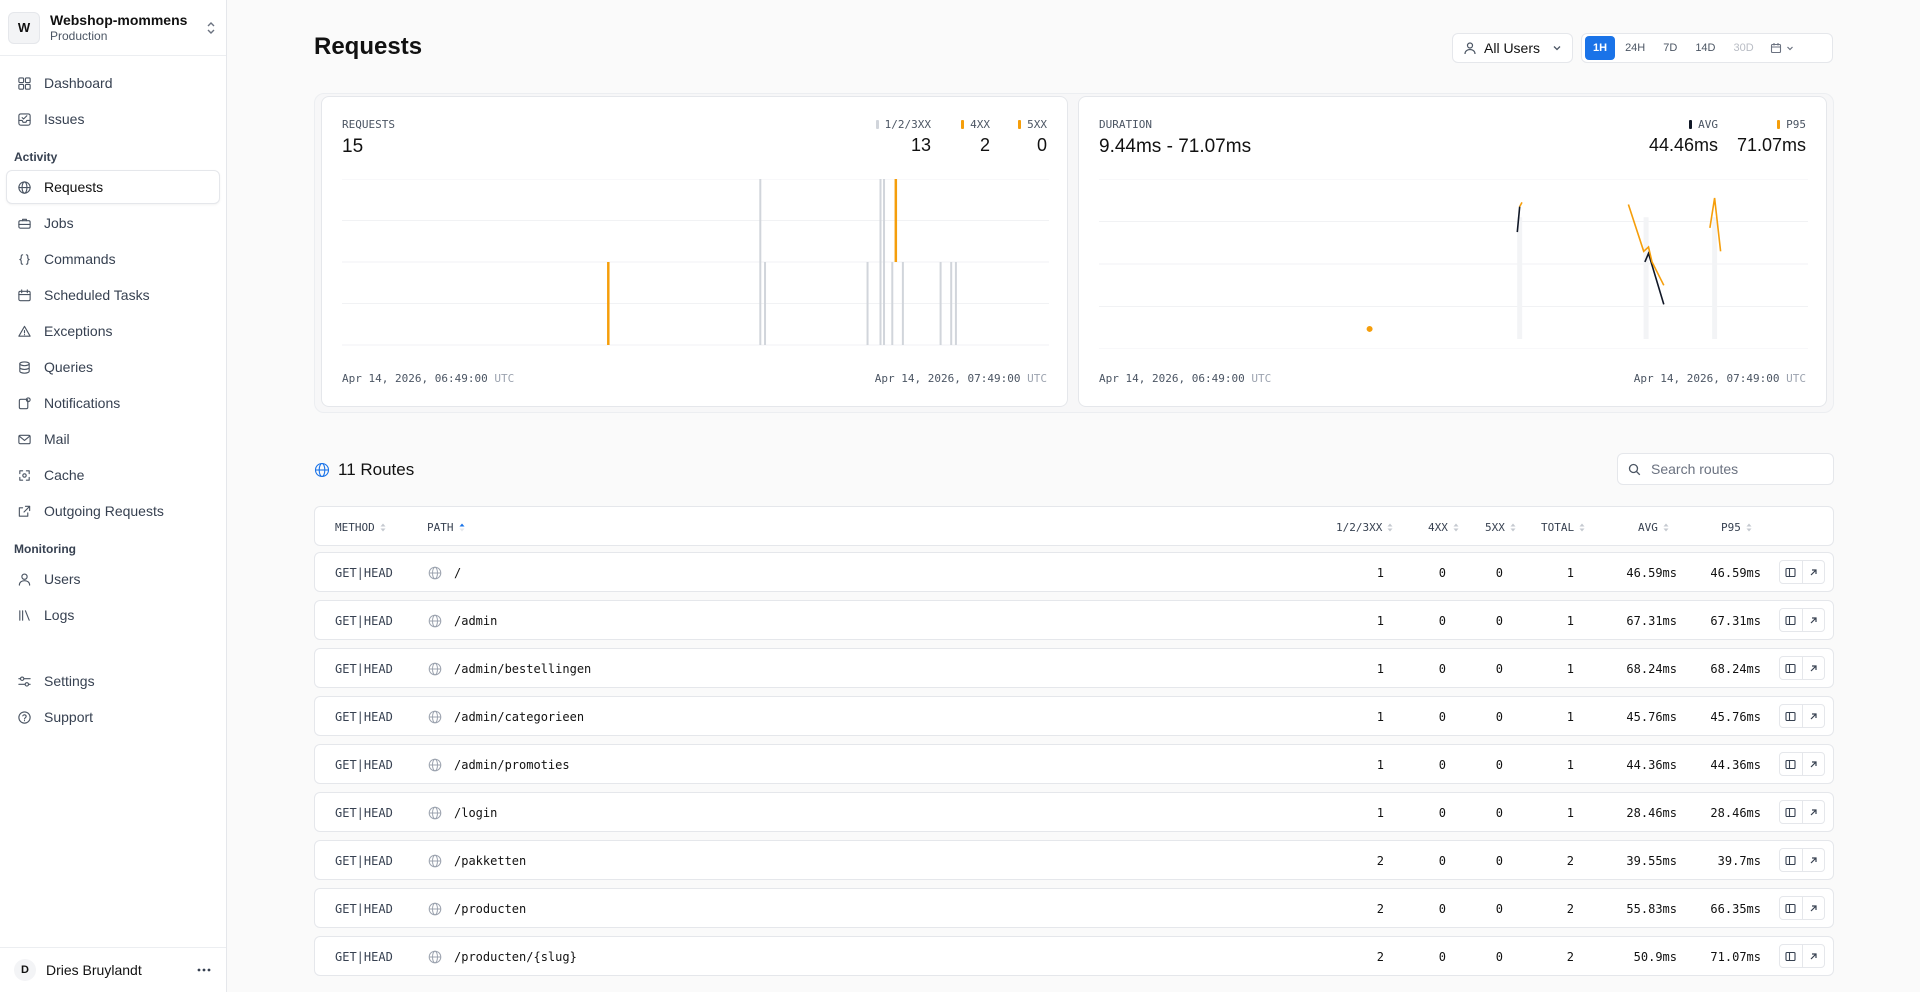  What do you see at coordinates (446, 527) in the screenshot?
I see `column-path: PATH` at bounding box center [446, 527].